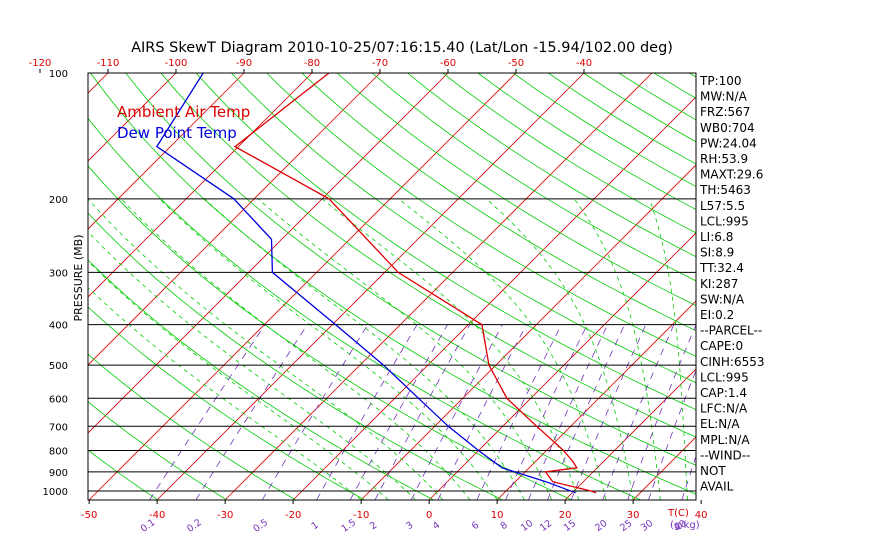 Image resolution: width=870 pixels, height=560 pixels. Describe the element at coordinates (701, 515) in the screenshot. I see `bottom-temp-label: 40` at that location.